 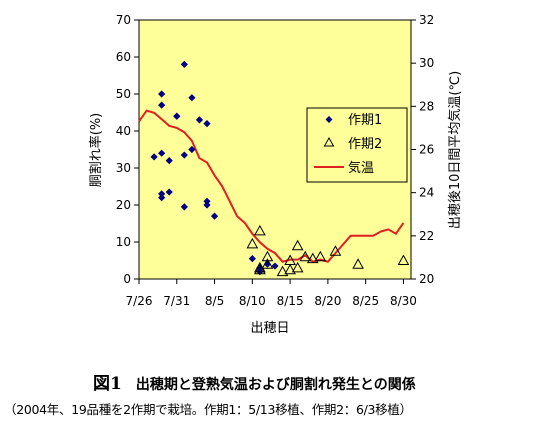 I want to click on right-tick-label: 28, so click(x=426, y=106).